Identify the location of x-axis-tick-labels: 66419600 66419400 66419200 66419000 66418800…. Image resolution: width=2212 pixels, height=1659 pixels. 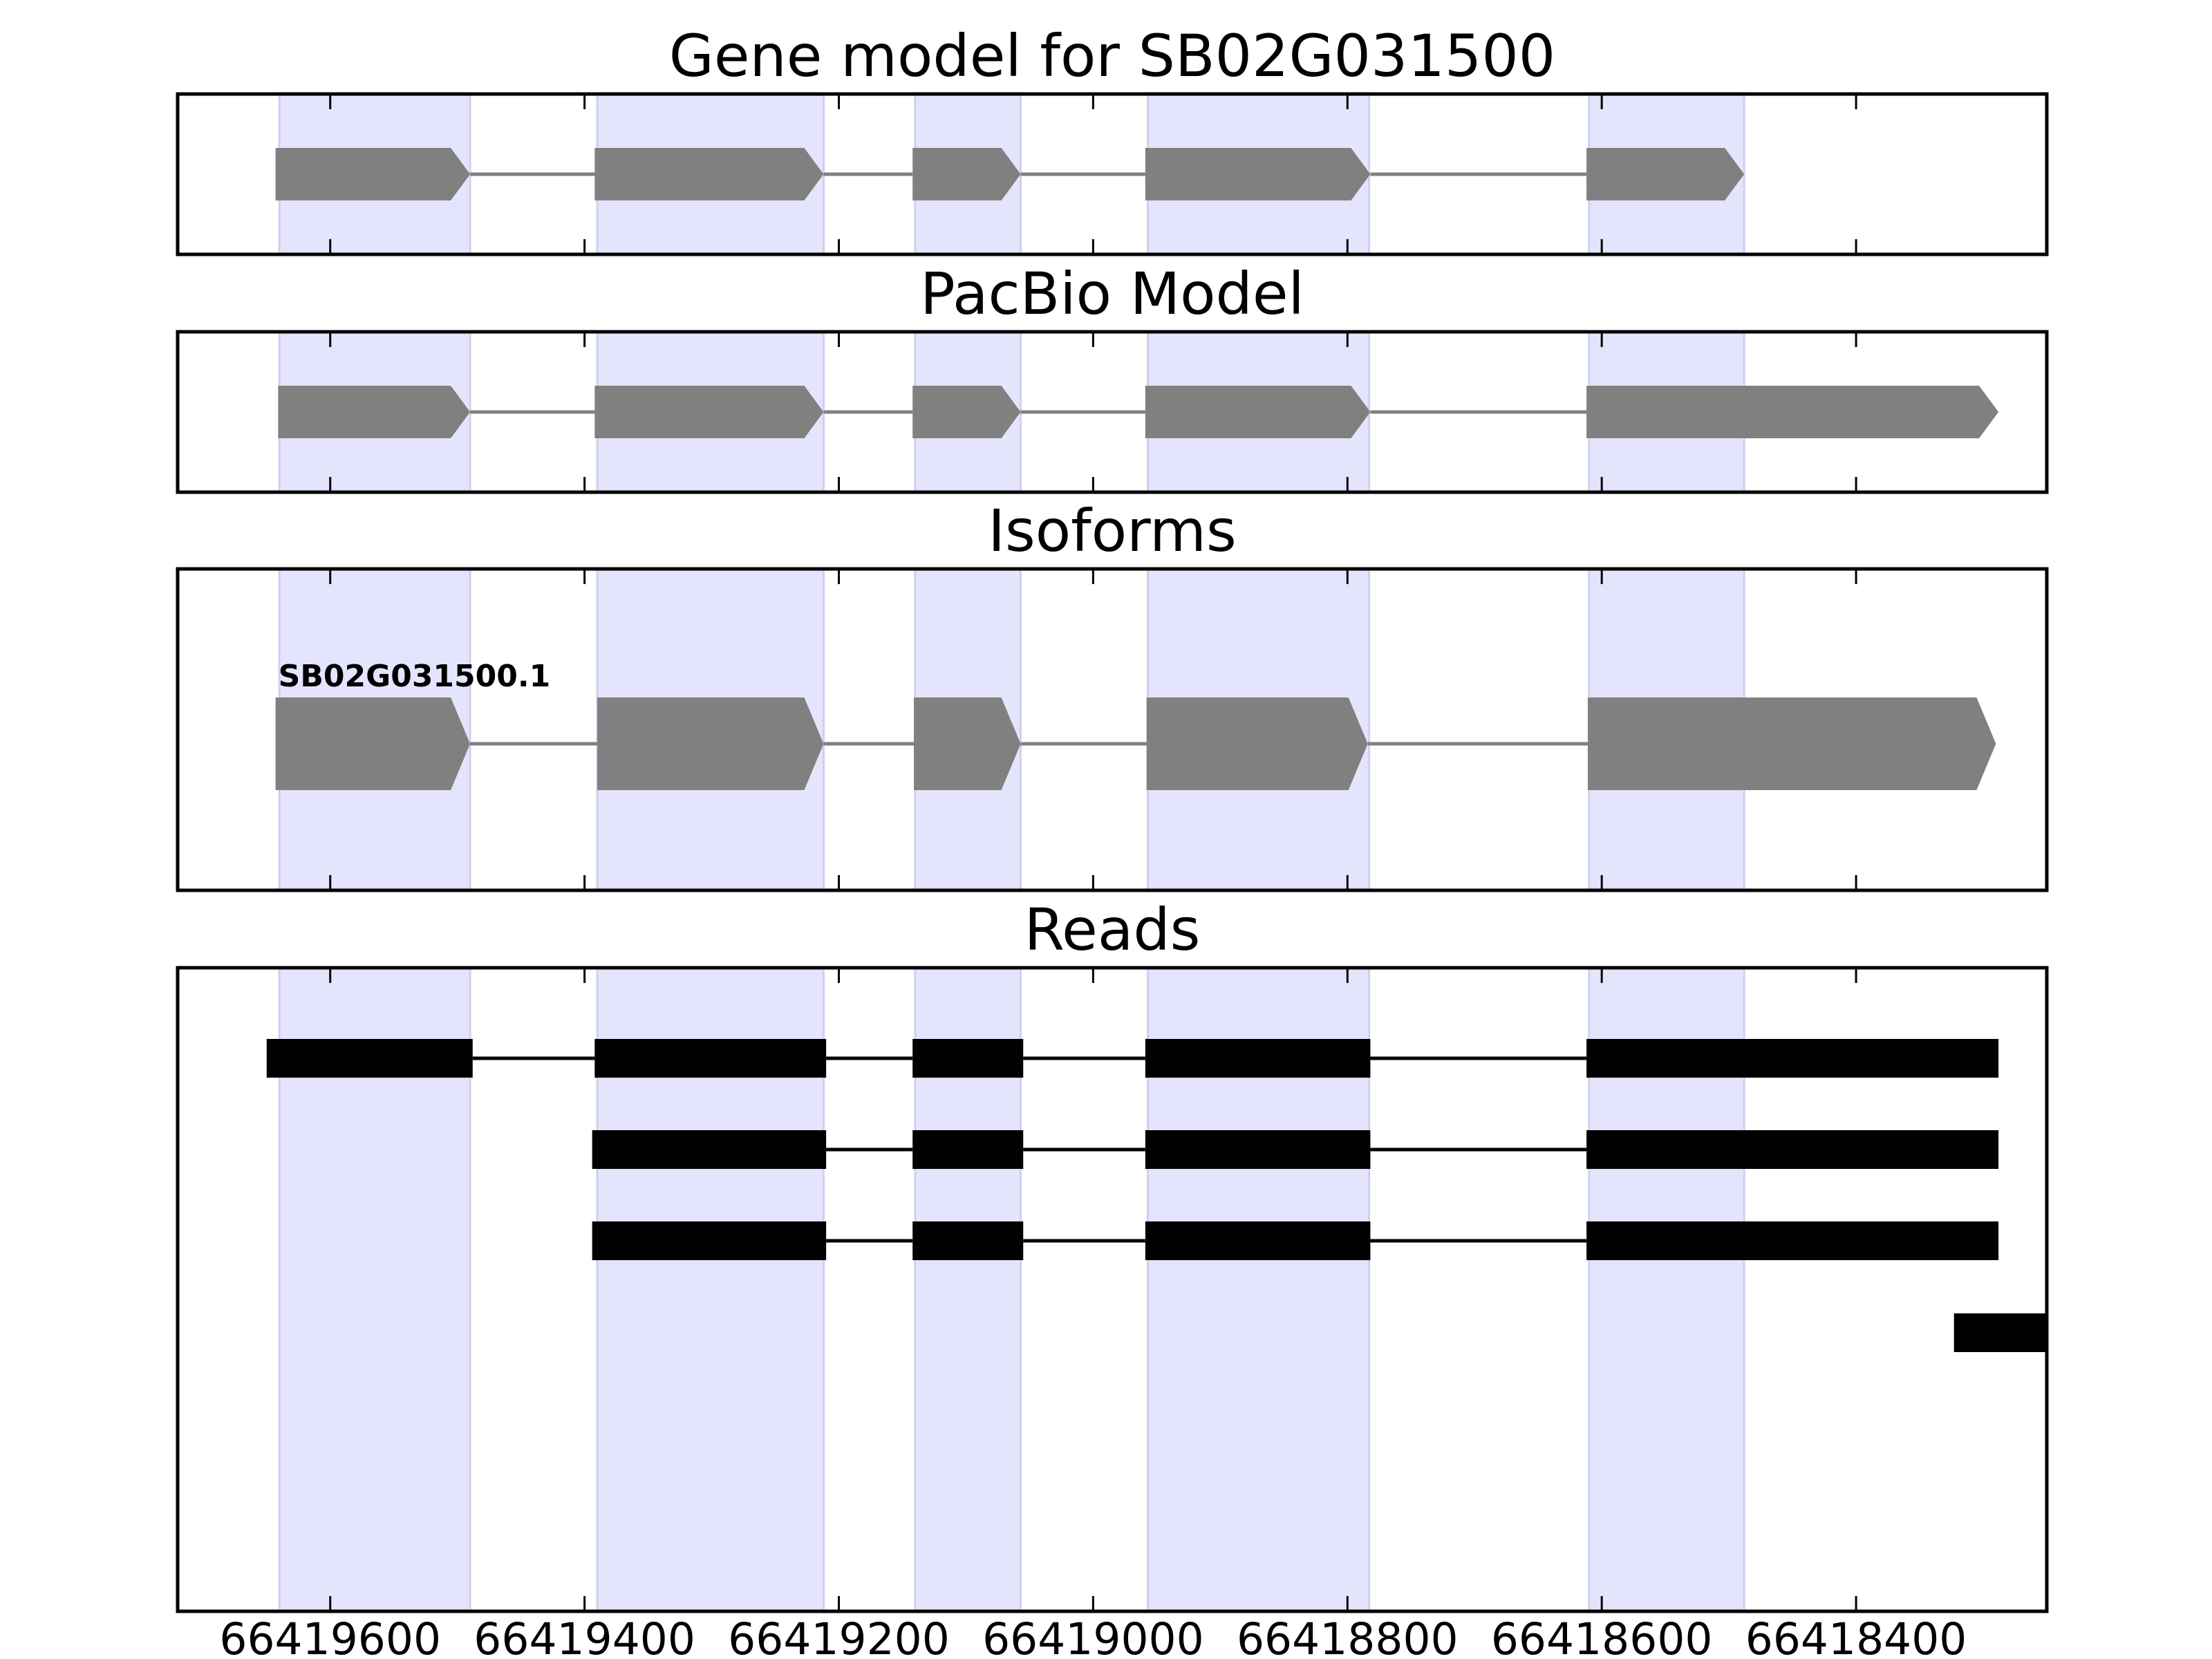
(1093, 1637).